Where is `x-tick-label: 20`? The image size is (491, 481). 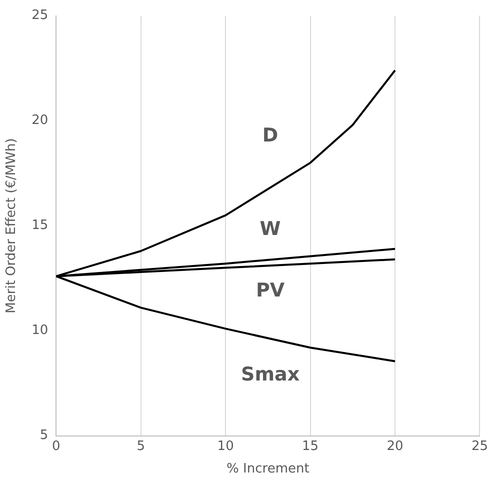
x-tick-label: 20 is located at coordinates (395, 446).